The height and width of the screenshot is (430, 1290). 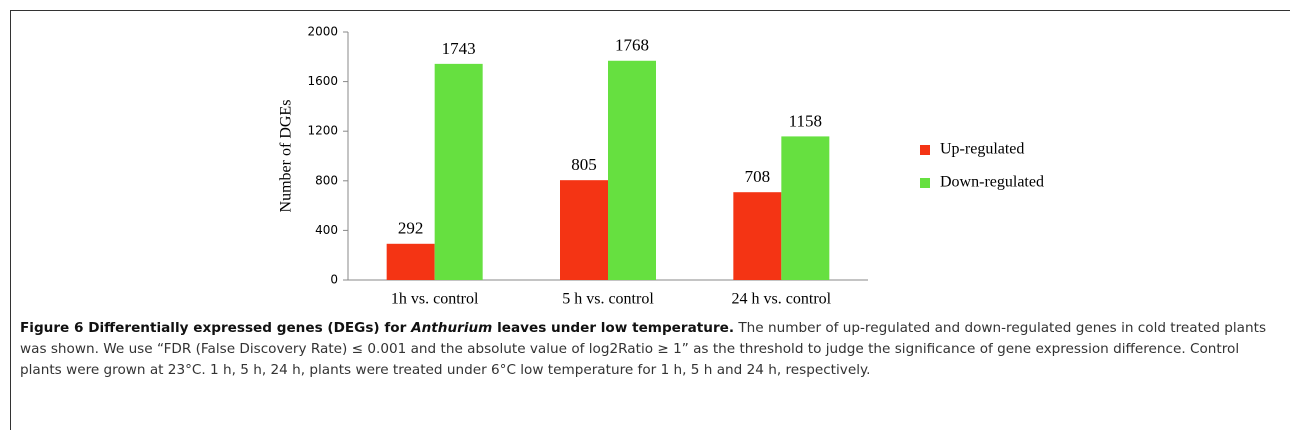 I want to click on value-label: 1768, so click(x=632, y=45).